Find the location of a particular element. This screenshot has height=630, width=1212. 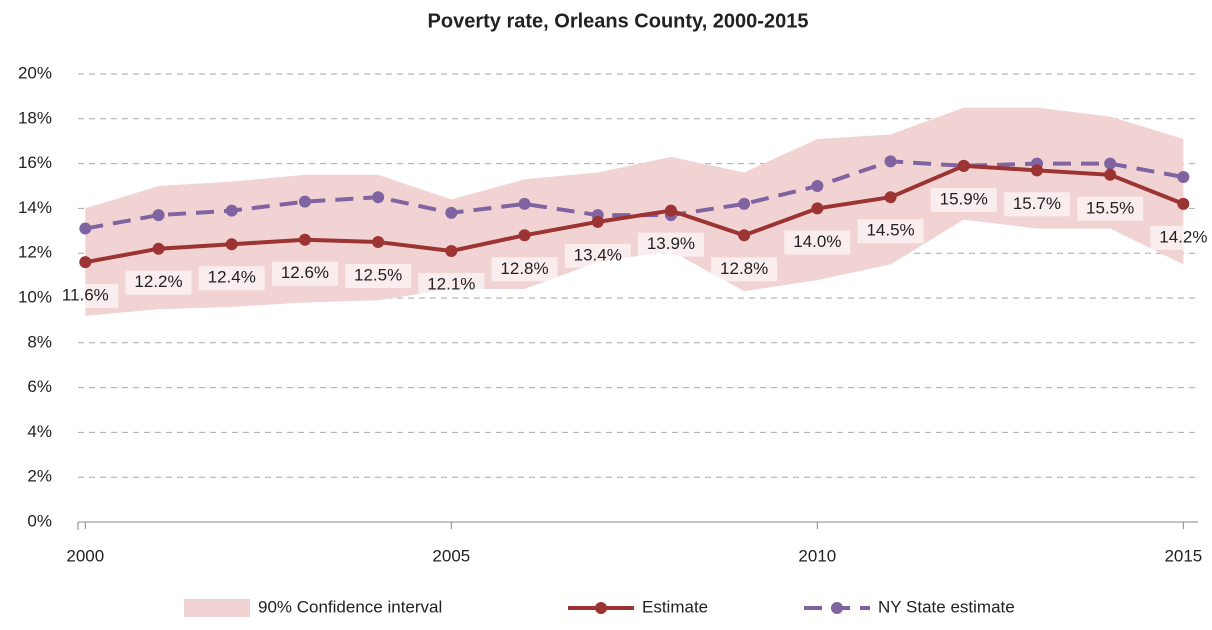

data-label: 11.6% is located at coordinates (85, 295).